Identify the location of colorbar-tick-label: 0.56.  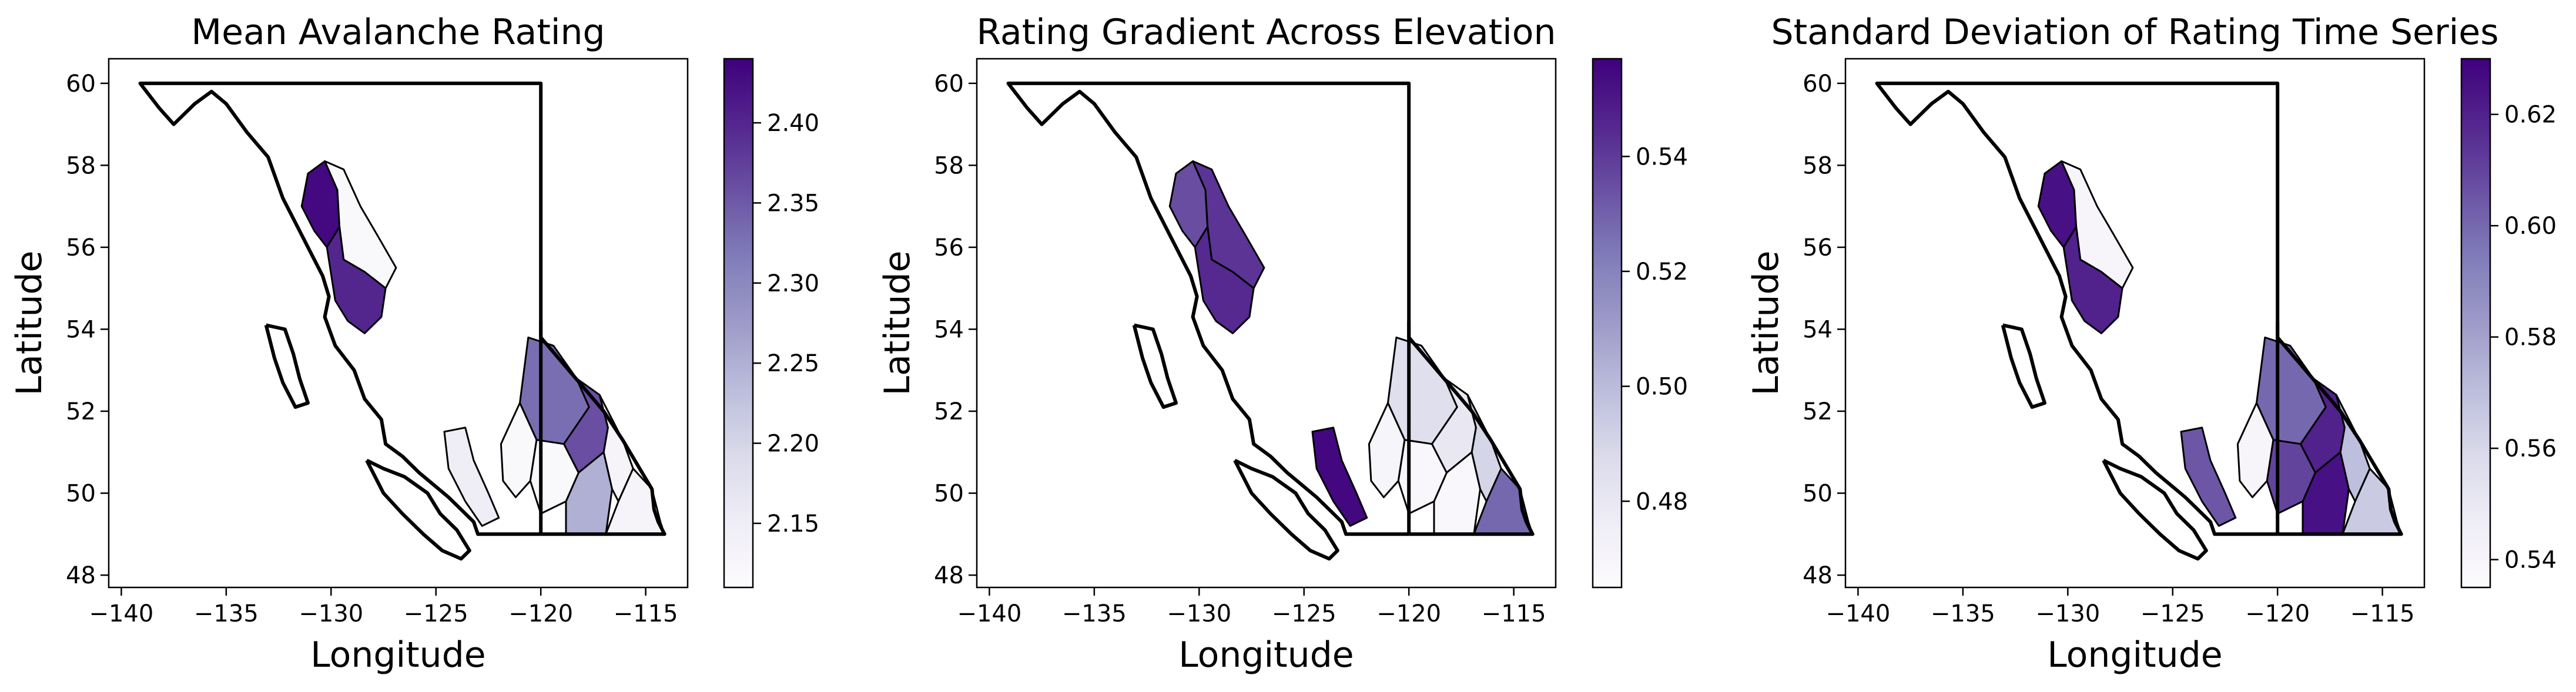
(2530, 448).